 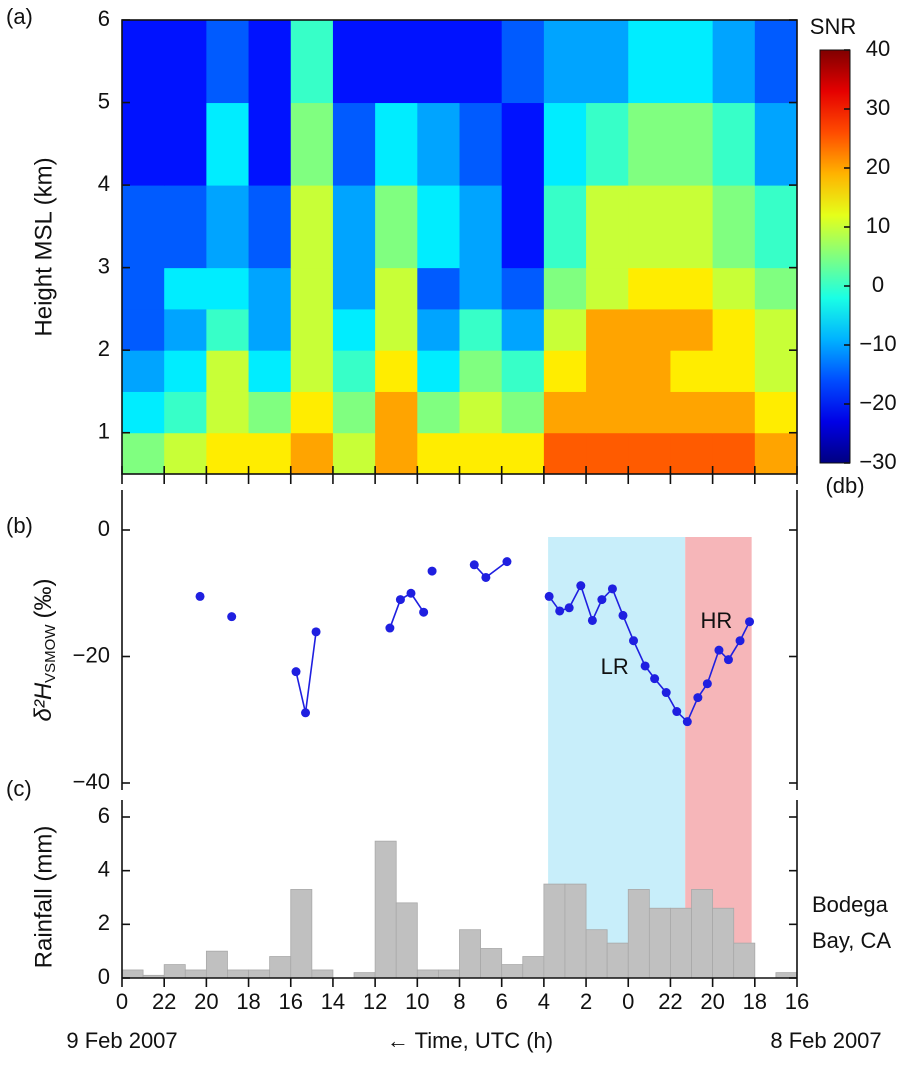 What do you see at coordinates (91, 654) in the screenshot?
I see `y-tick-label: −20` at bounding box center [91, 654].